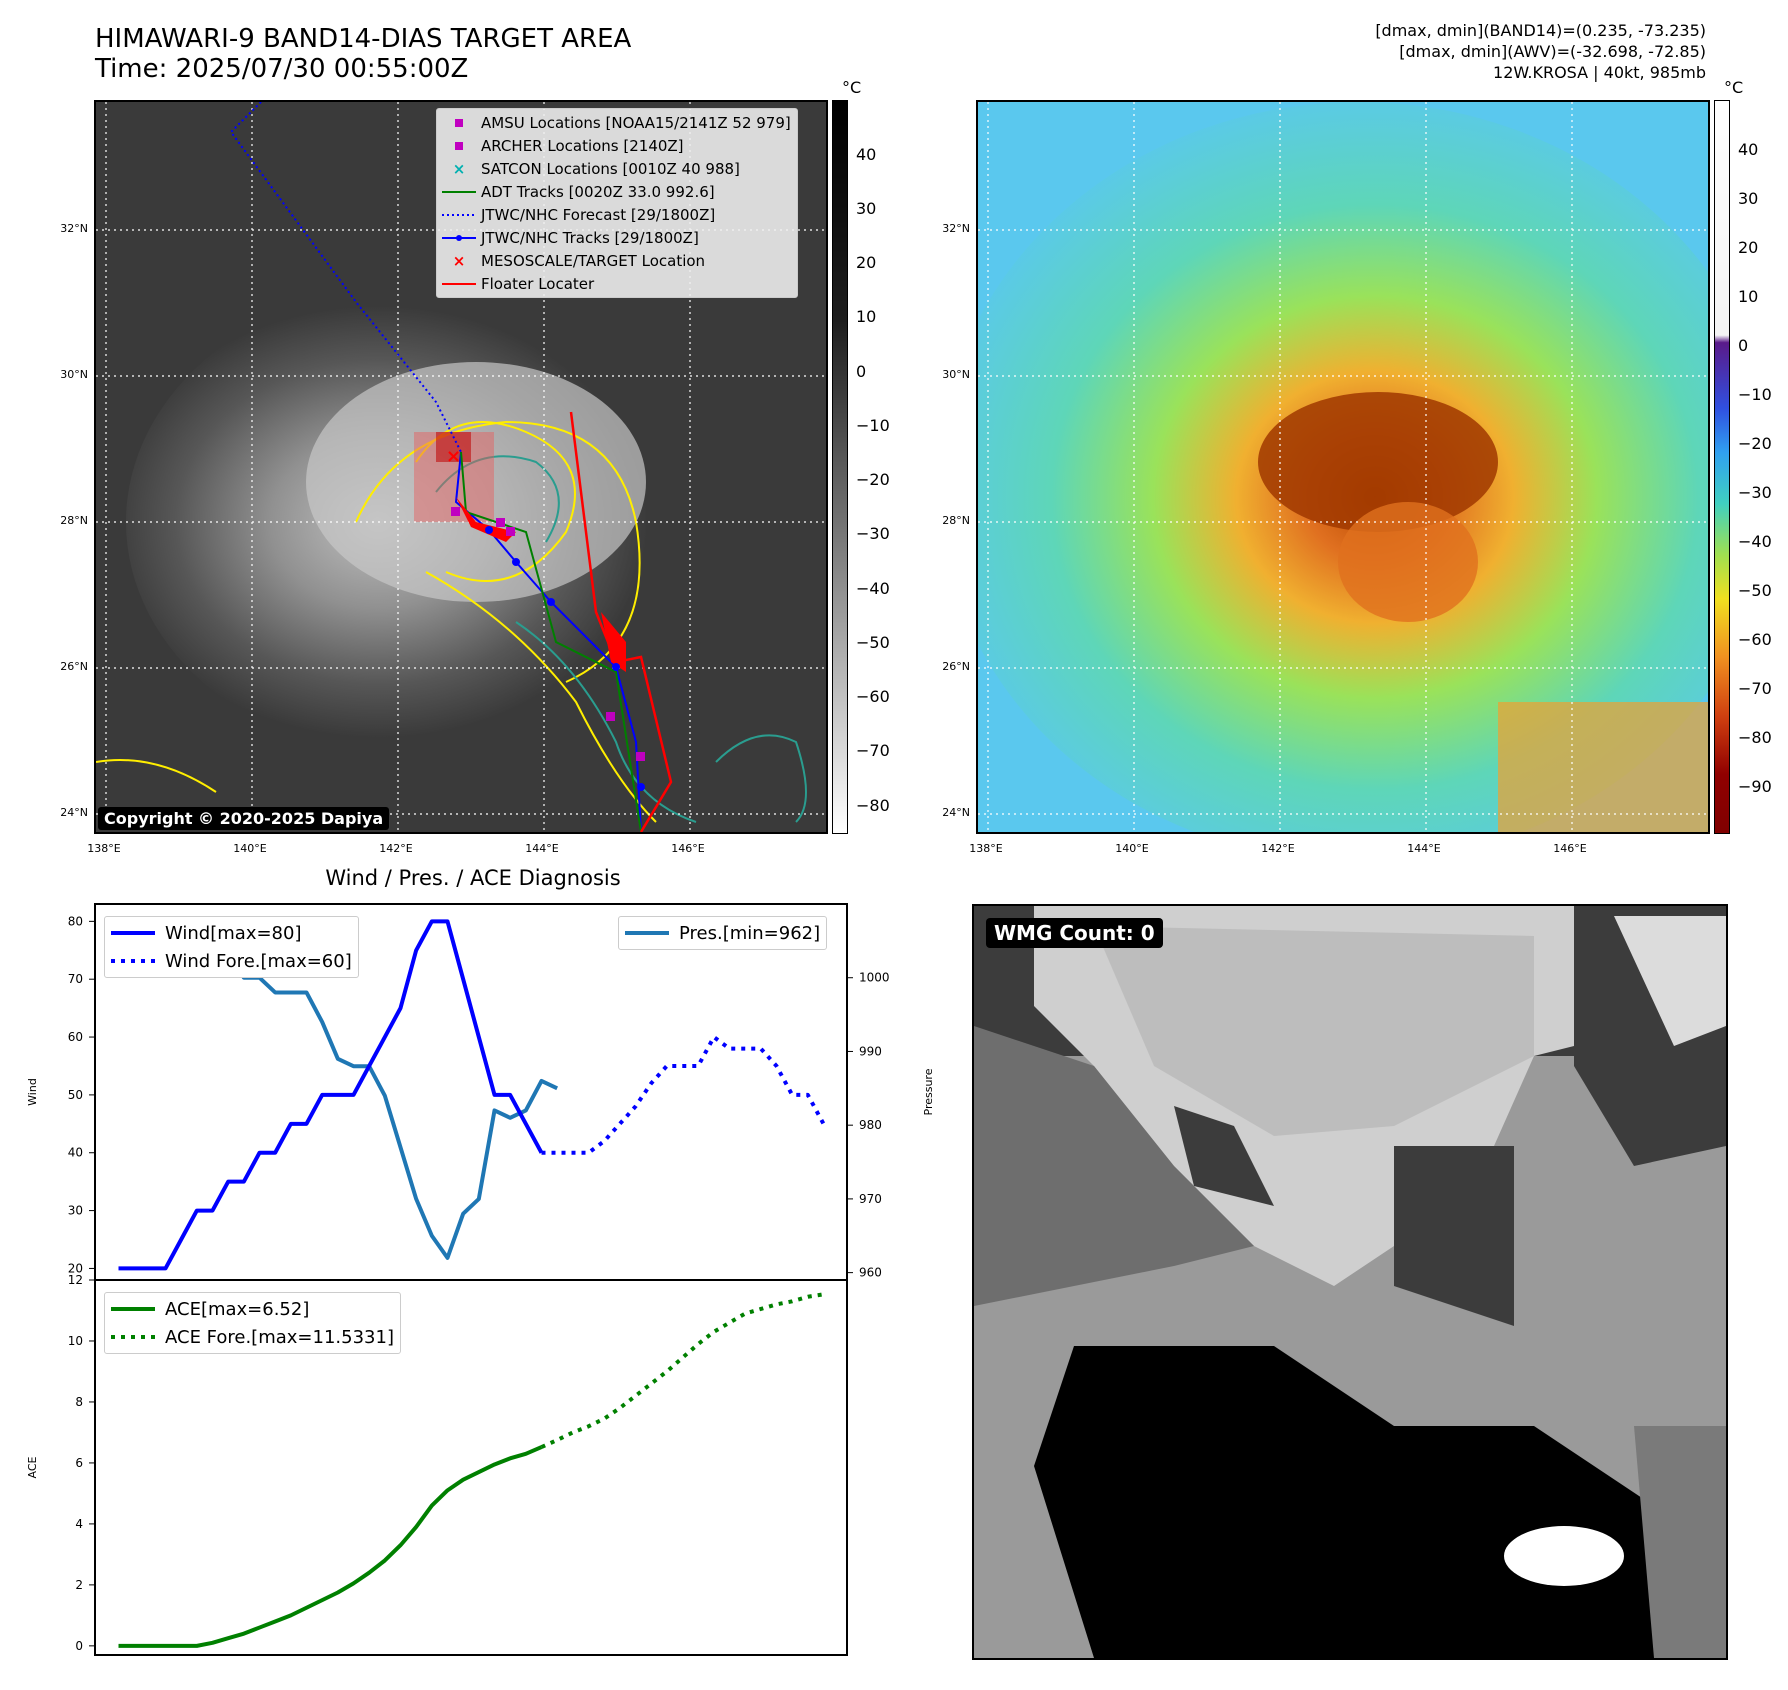  What do you see at coordinates (473, 878) in the screenshot?
I see `diagnosis-title: Wind / Pres. / ACE Diagnosis` at bounding box center [473, 878].